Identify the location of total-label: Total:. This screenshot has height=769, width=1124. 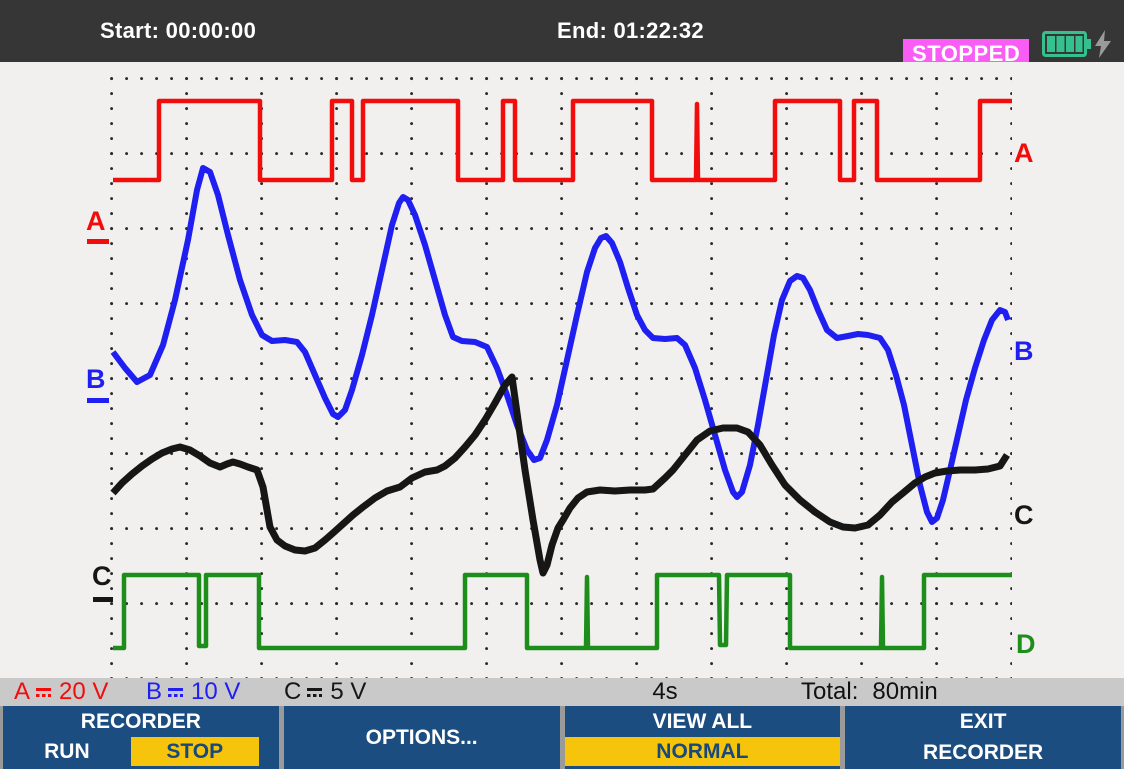
(830, 691).